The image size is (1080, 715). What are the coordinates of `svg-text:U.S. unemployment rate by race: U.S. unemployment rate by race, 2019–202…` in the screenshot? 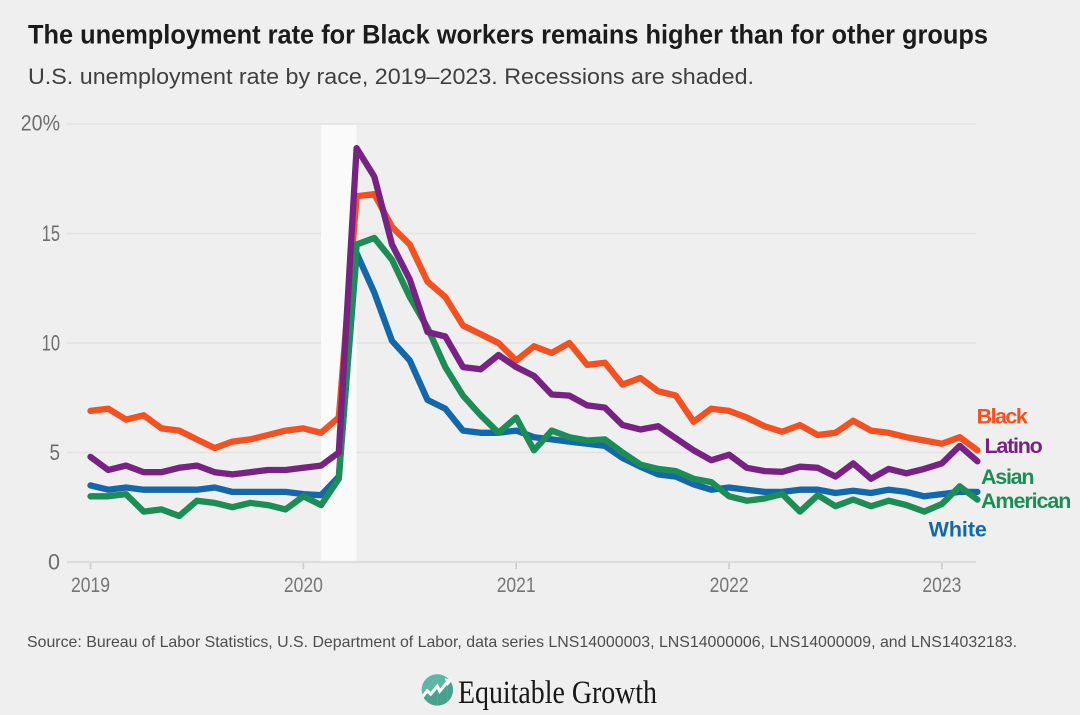 It's located at (391, 76).